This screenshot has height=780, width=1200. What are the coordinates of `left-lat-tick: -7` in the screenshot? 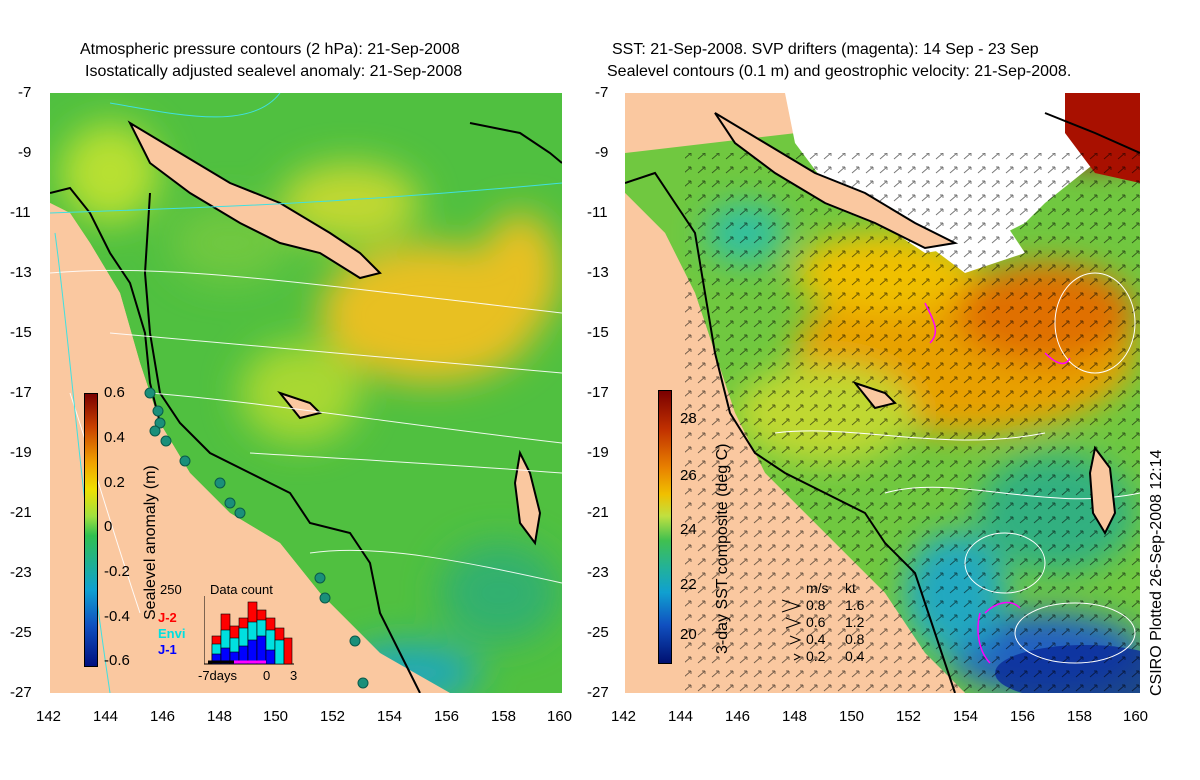 It's located at (25, 92).